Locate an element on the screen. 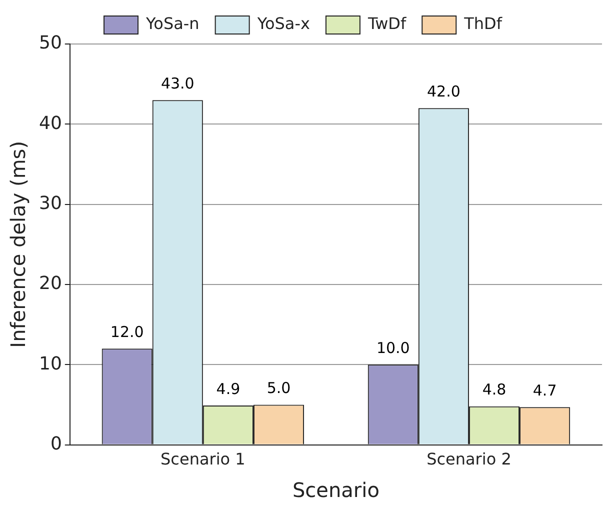 The image size is (616, 512). legend-label: ThDf is located at coordinates (482, 24).